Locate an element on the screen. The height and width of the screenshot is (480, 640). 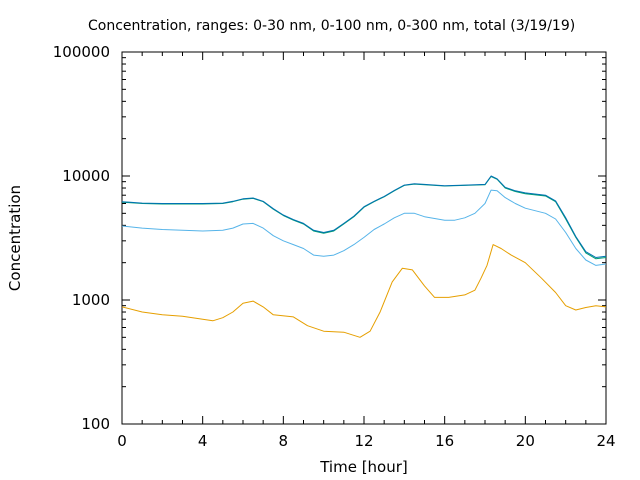
y-tick-label: 1000 is located at coordinates (91, 300).